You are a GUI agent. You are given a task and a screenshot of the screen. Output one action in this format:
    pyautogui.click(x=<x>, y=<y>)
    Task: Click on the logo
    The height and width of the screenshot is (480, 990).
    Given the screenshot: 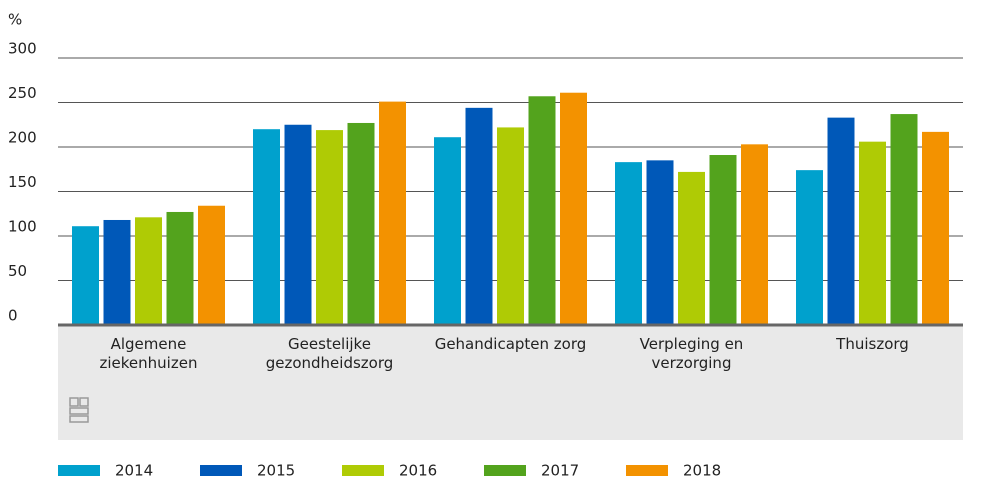 What is the action you would take?
    pyautogui.click(x=79, y=410)
    